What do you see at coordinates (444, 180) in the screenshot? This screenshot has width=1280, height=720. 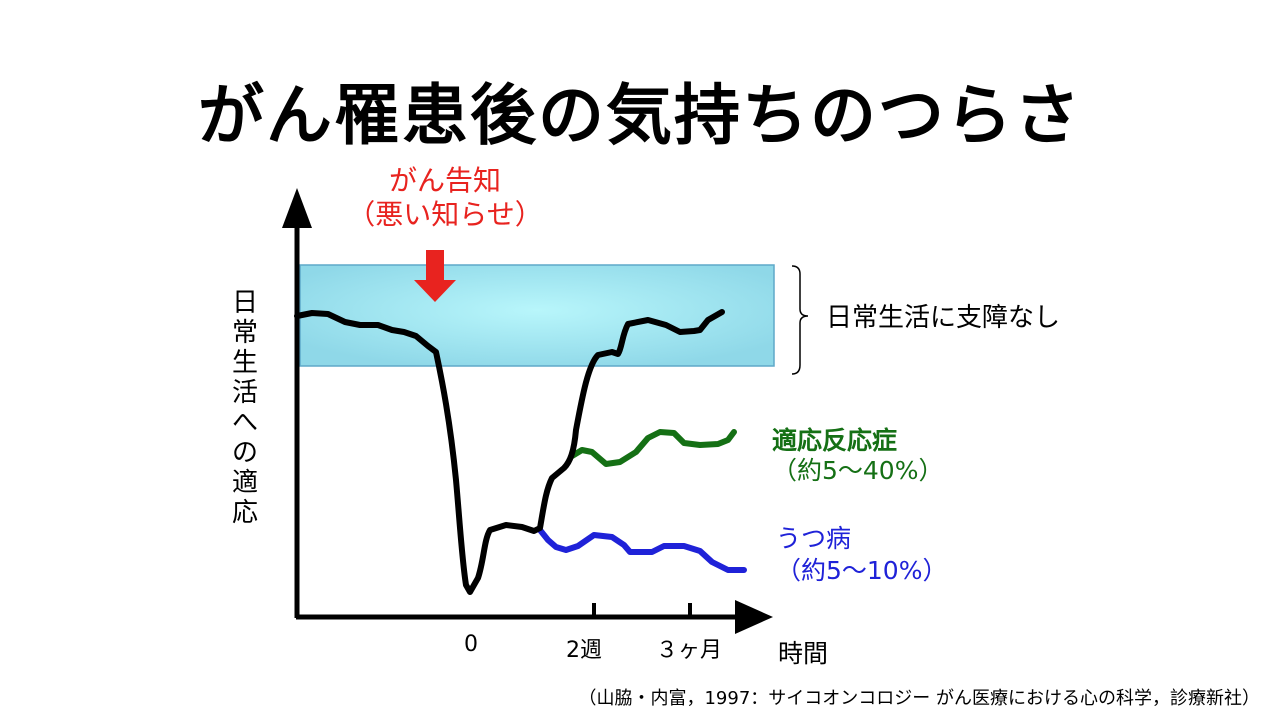 I see `diagnosis-label-line1: がん告知` at bounding box center [444, 180].